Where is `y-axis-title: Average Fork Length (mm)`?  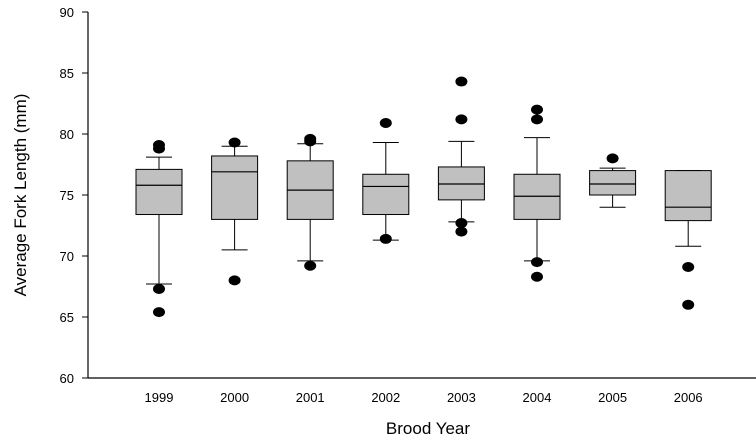
y-axis-title: Average Fork Length (mm) is located at coordinates (20, 195).